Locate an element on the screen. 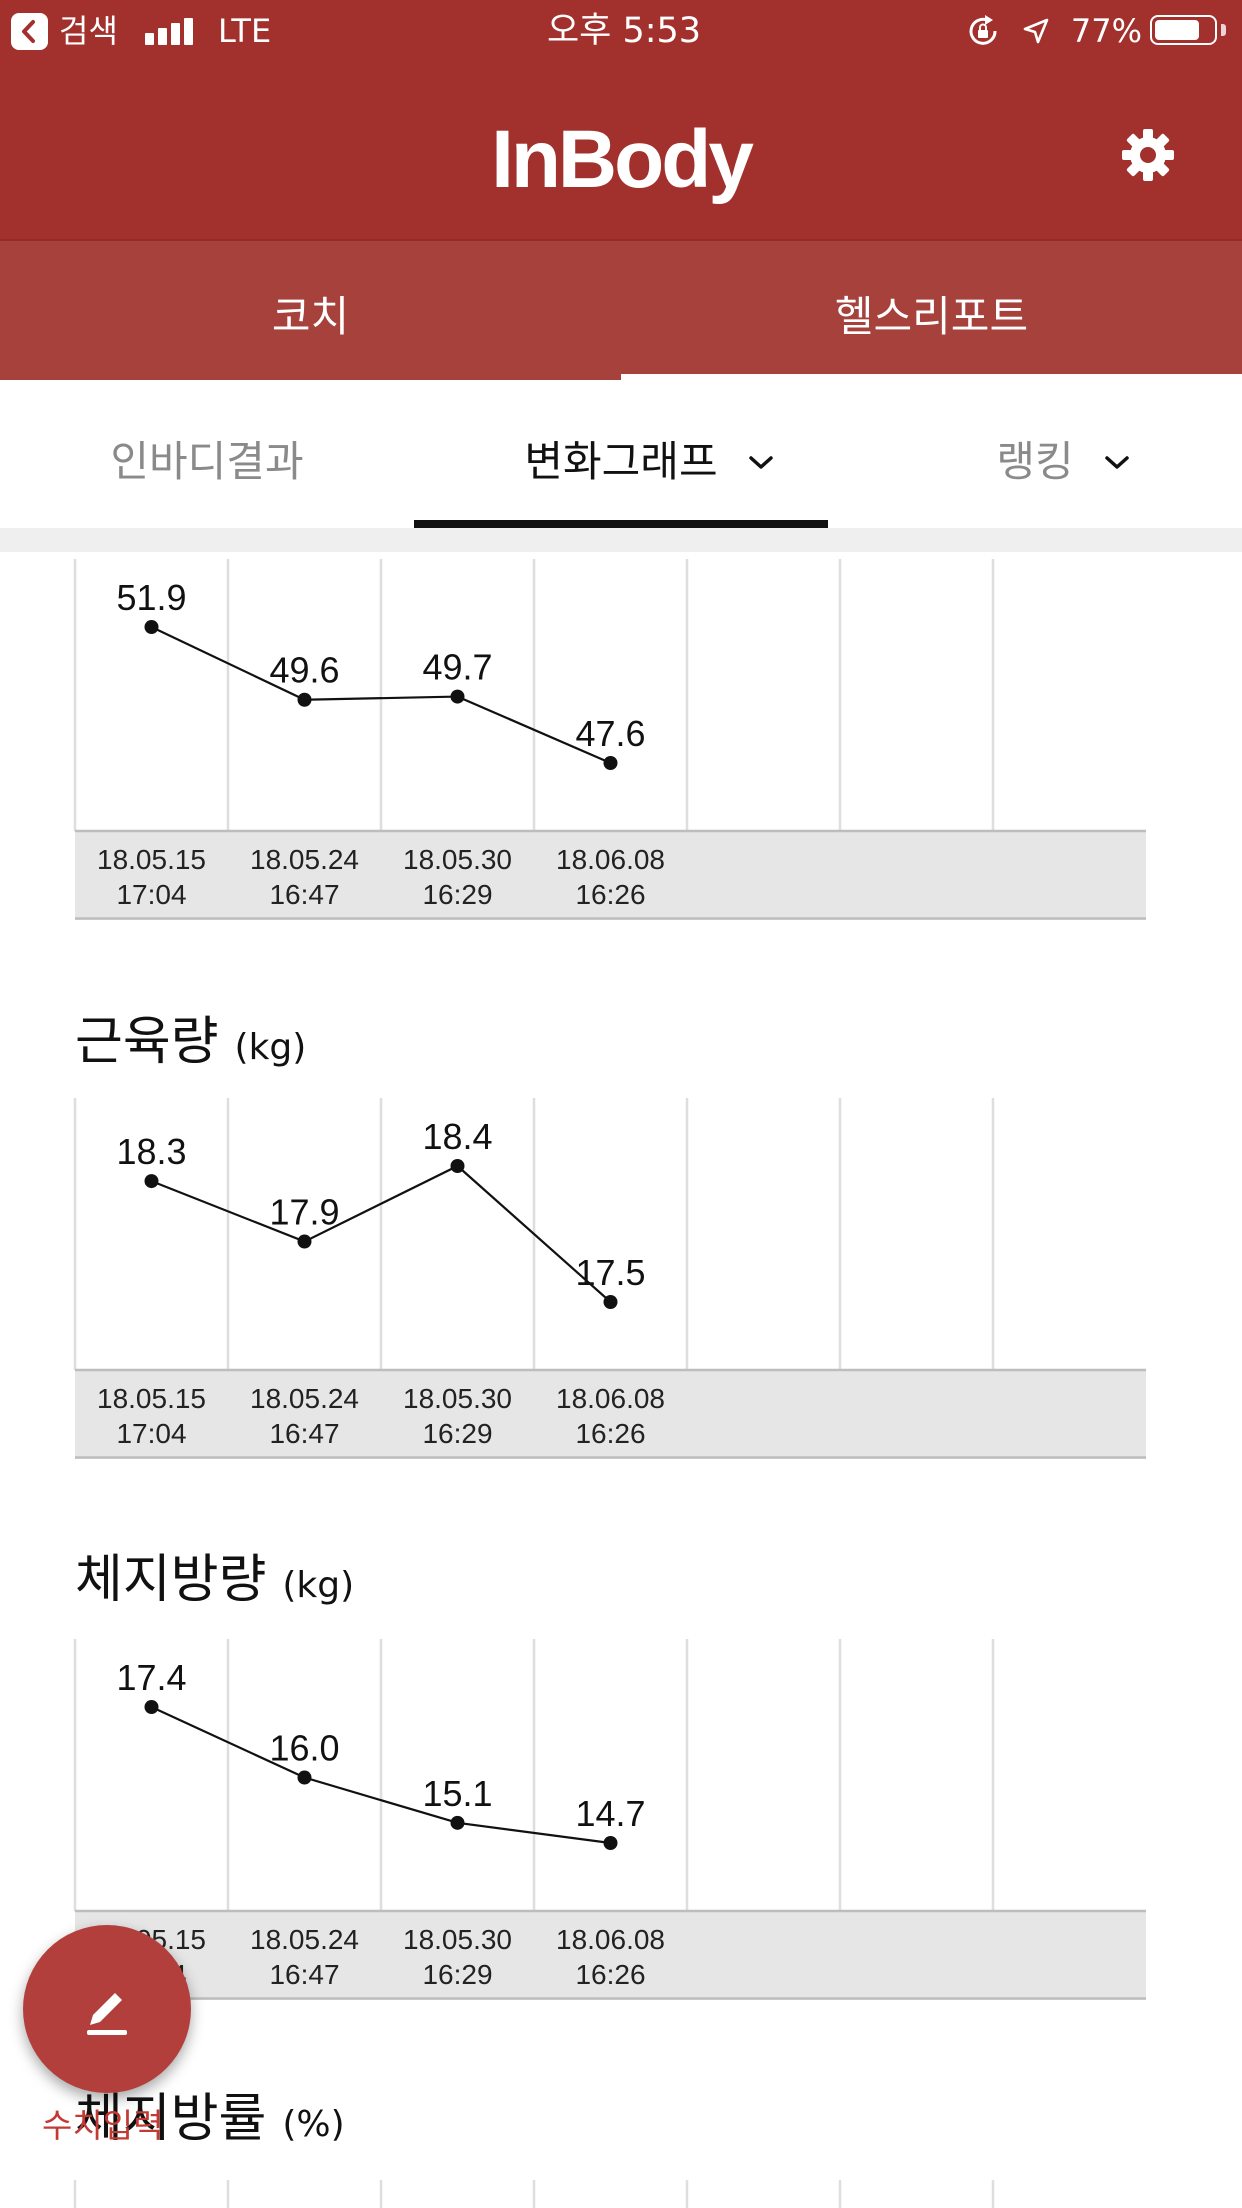 Image resolution: width=1242 pixels, height=2208 pixels. signal-bars-icon is located at coordinates (169, 31).